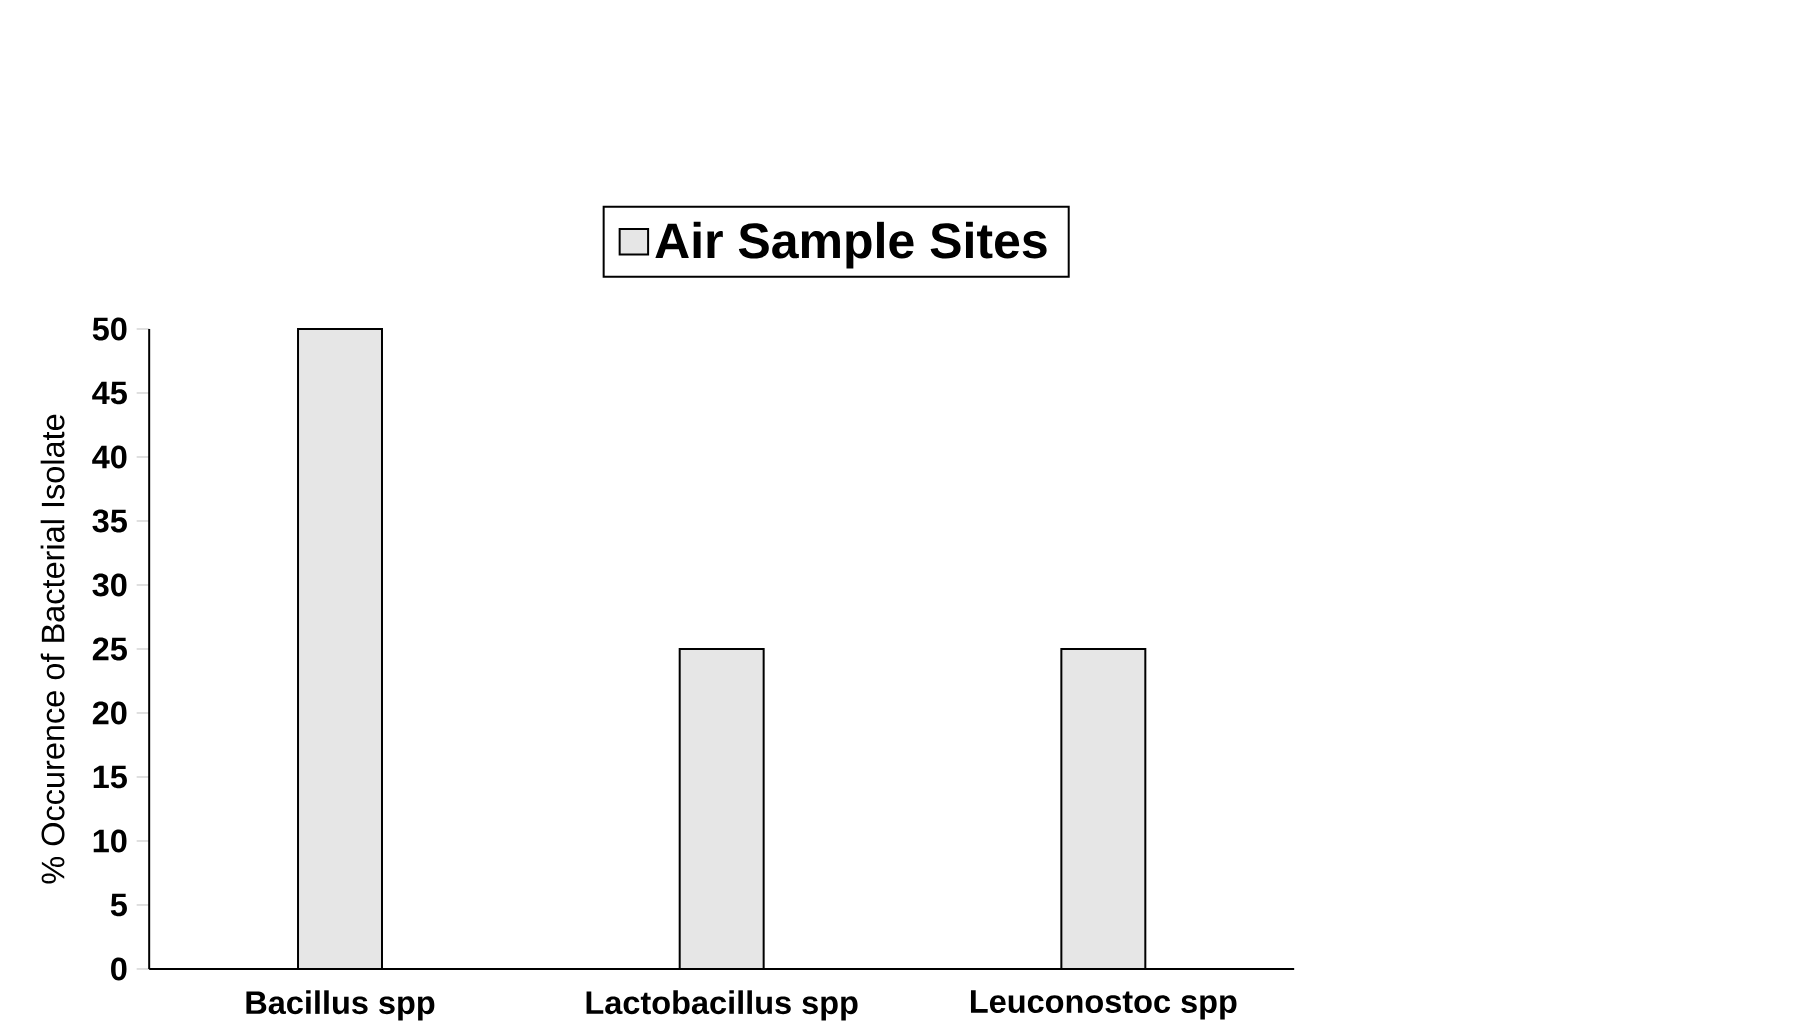  I want to click on y-tick-label: 15, so click(110, 777).